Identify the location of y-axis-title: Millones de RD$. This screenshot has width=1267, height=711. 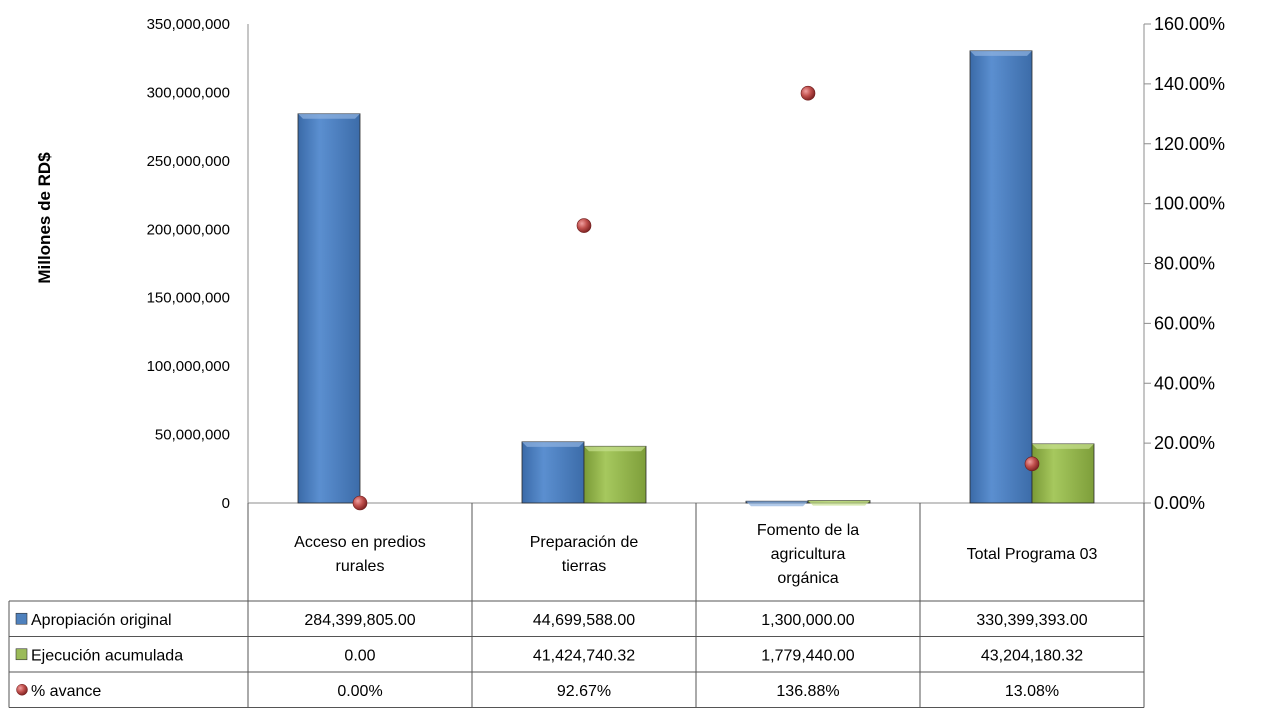
(44, 218).